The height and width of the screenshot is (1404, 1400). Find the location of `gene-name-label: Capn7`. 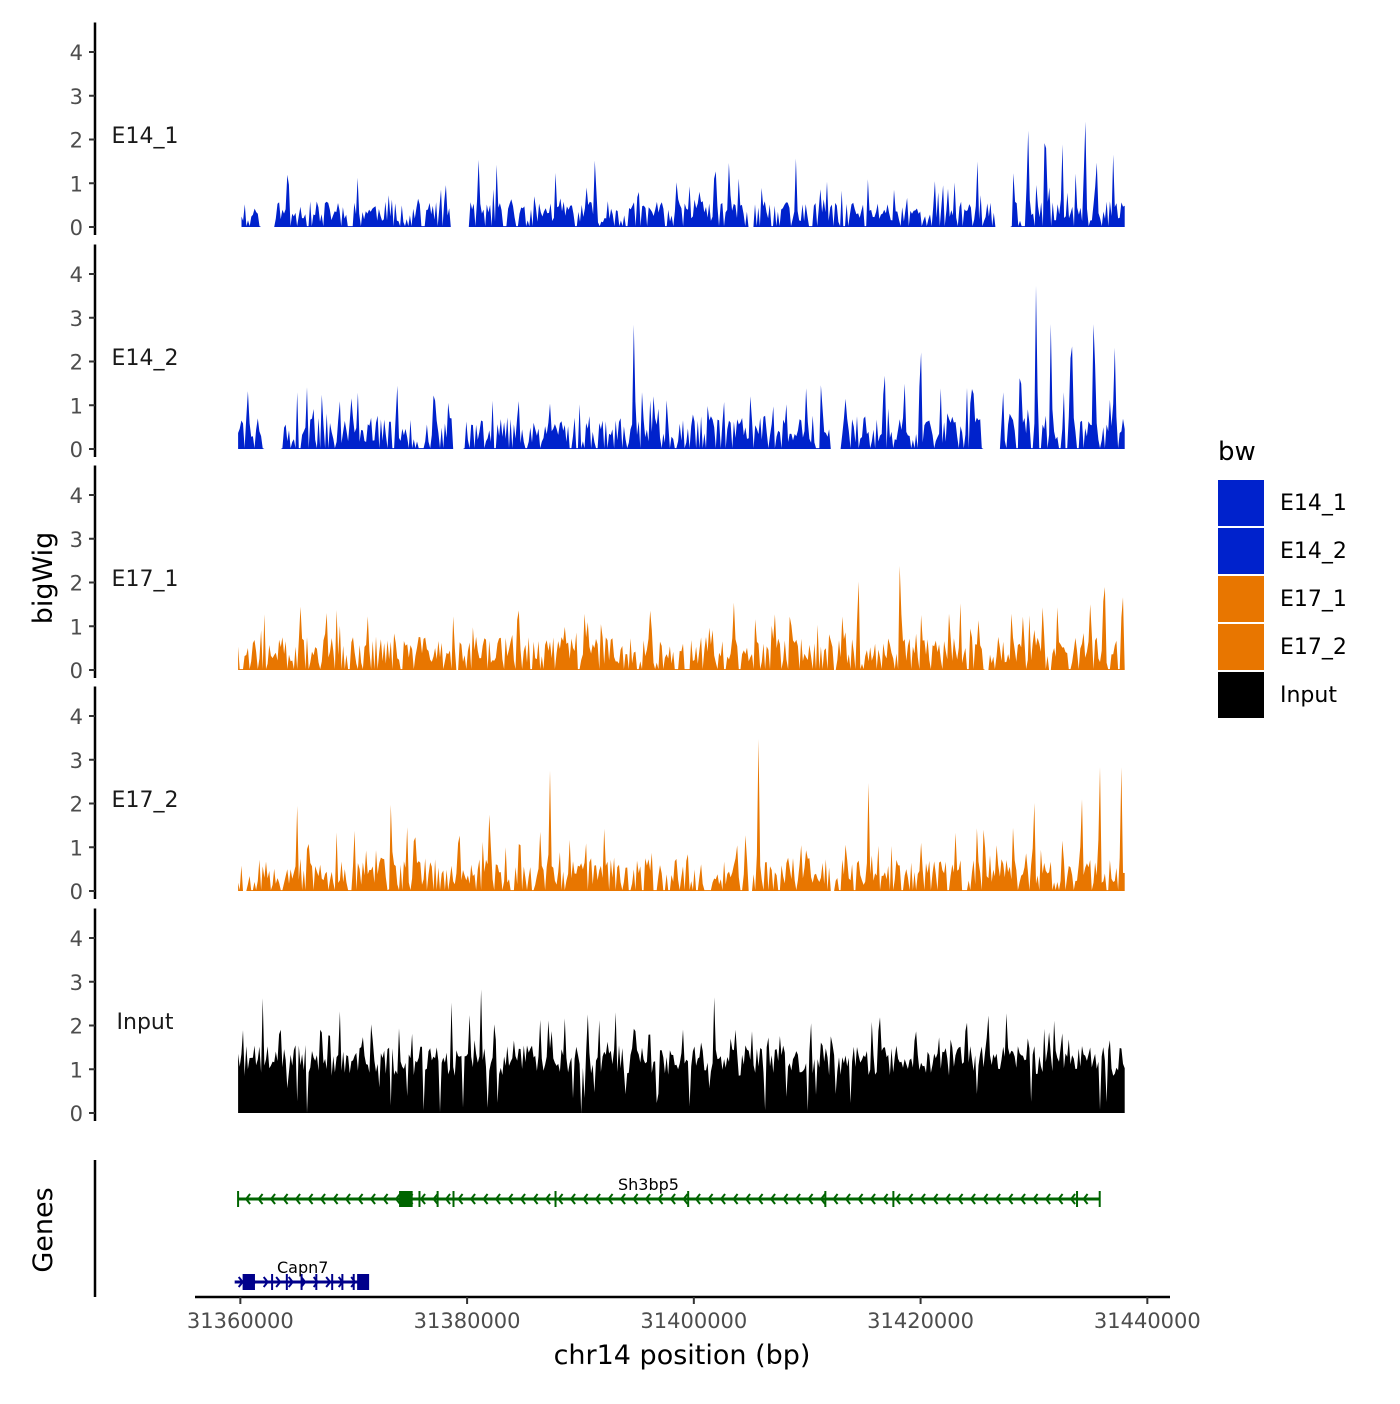

gene-name-label: Capn7 is located at coordinates (302, 1267).